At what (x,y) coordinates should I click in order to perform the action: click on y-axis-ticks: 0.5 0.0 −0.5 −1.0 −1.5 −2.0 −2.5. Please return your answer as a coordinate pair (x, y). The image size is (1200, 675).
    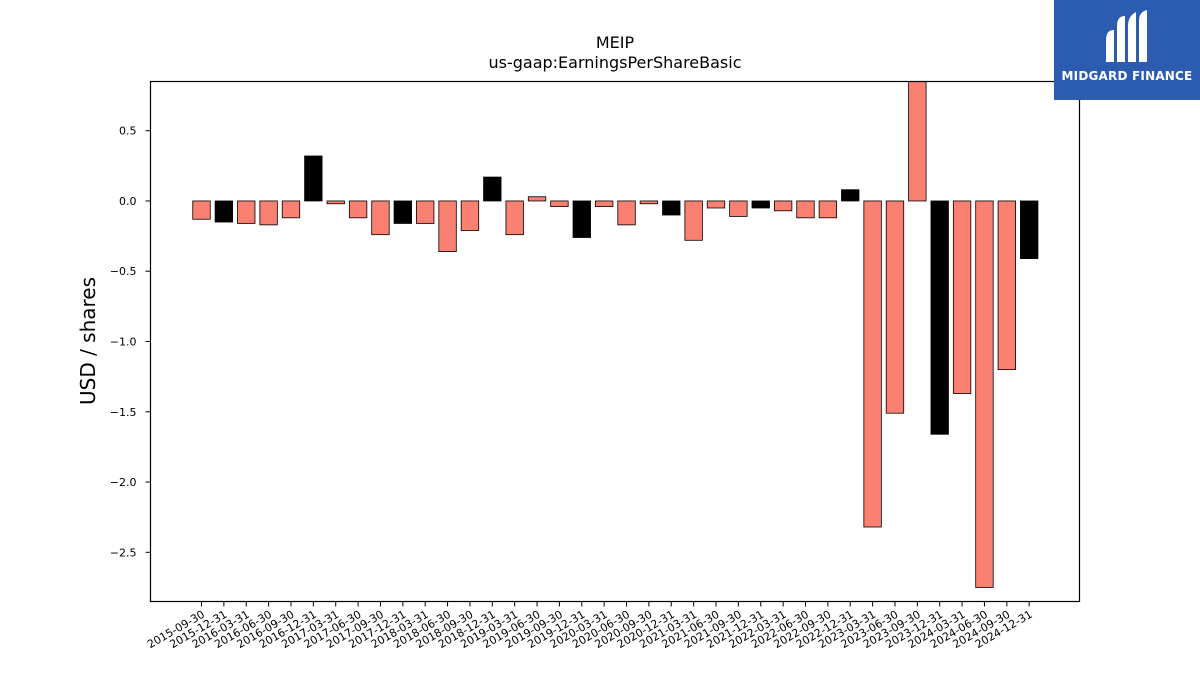
    Looking at the image, I should click on (130, 342).